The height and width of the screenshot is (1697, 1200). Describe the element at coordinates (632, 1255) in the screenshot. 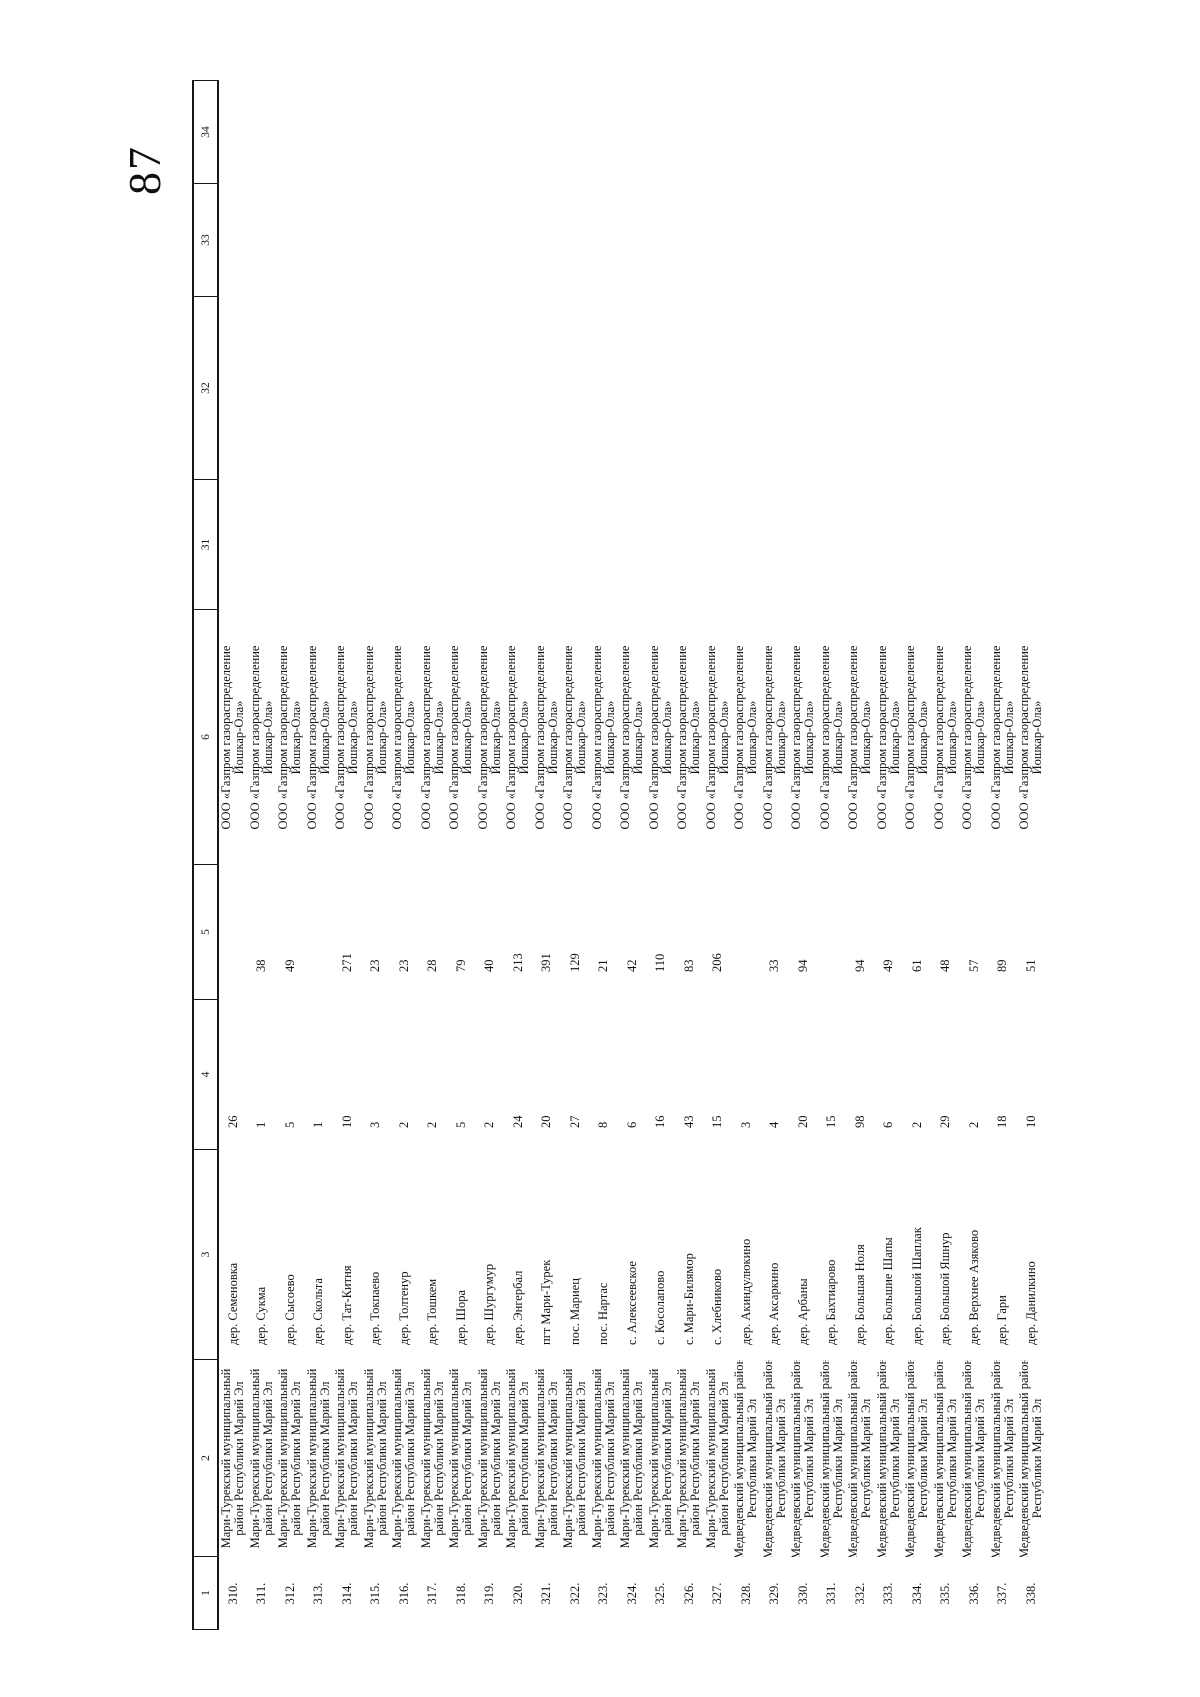

I see `settlement-cell: с. Алексеевское` at that location.